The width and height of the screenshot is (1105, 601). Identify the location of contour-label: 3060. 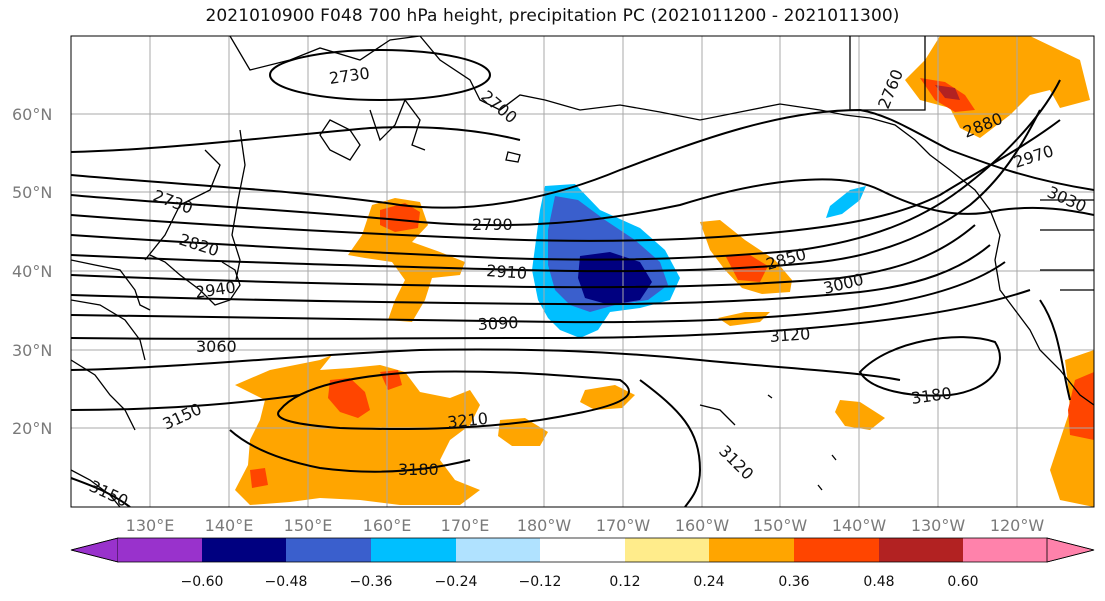
(216, 346).